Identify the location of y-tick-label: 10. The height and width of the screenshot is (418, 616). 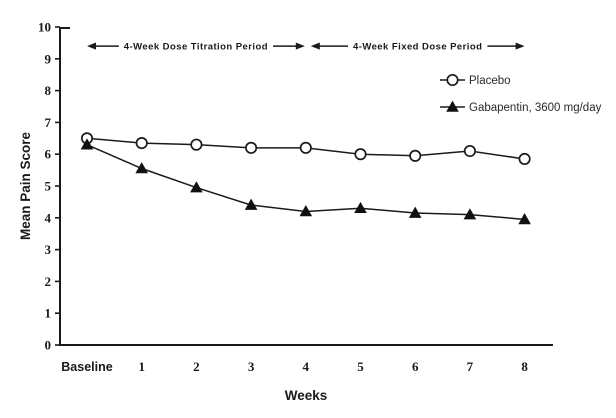
(44, 27).